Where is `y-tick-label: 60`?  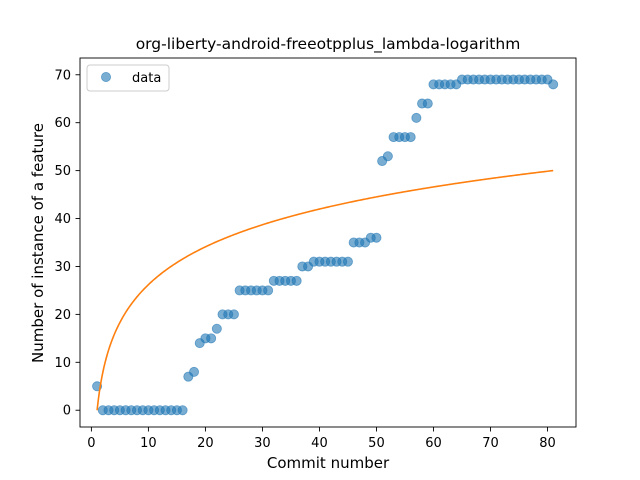 y-tick-label: 60 is located at coordinates (62, 123).